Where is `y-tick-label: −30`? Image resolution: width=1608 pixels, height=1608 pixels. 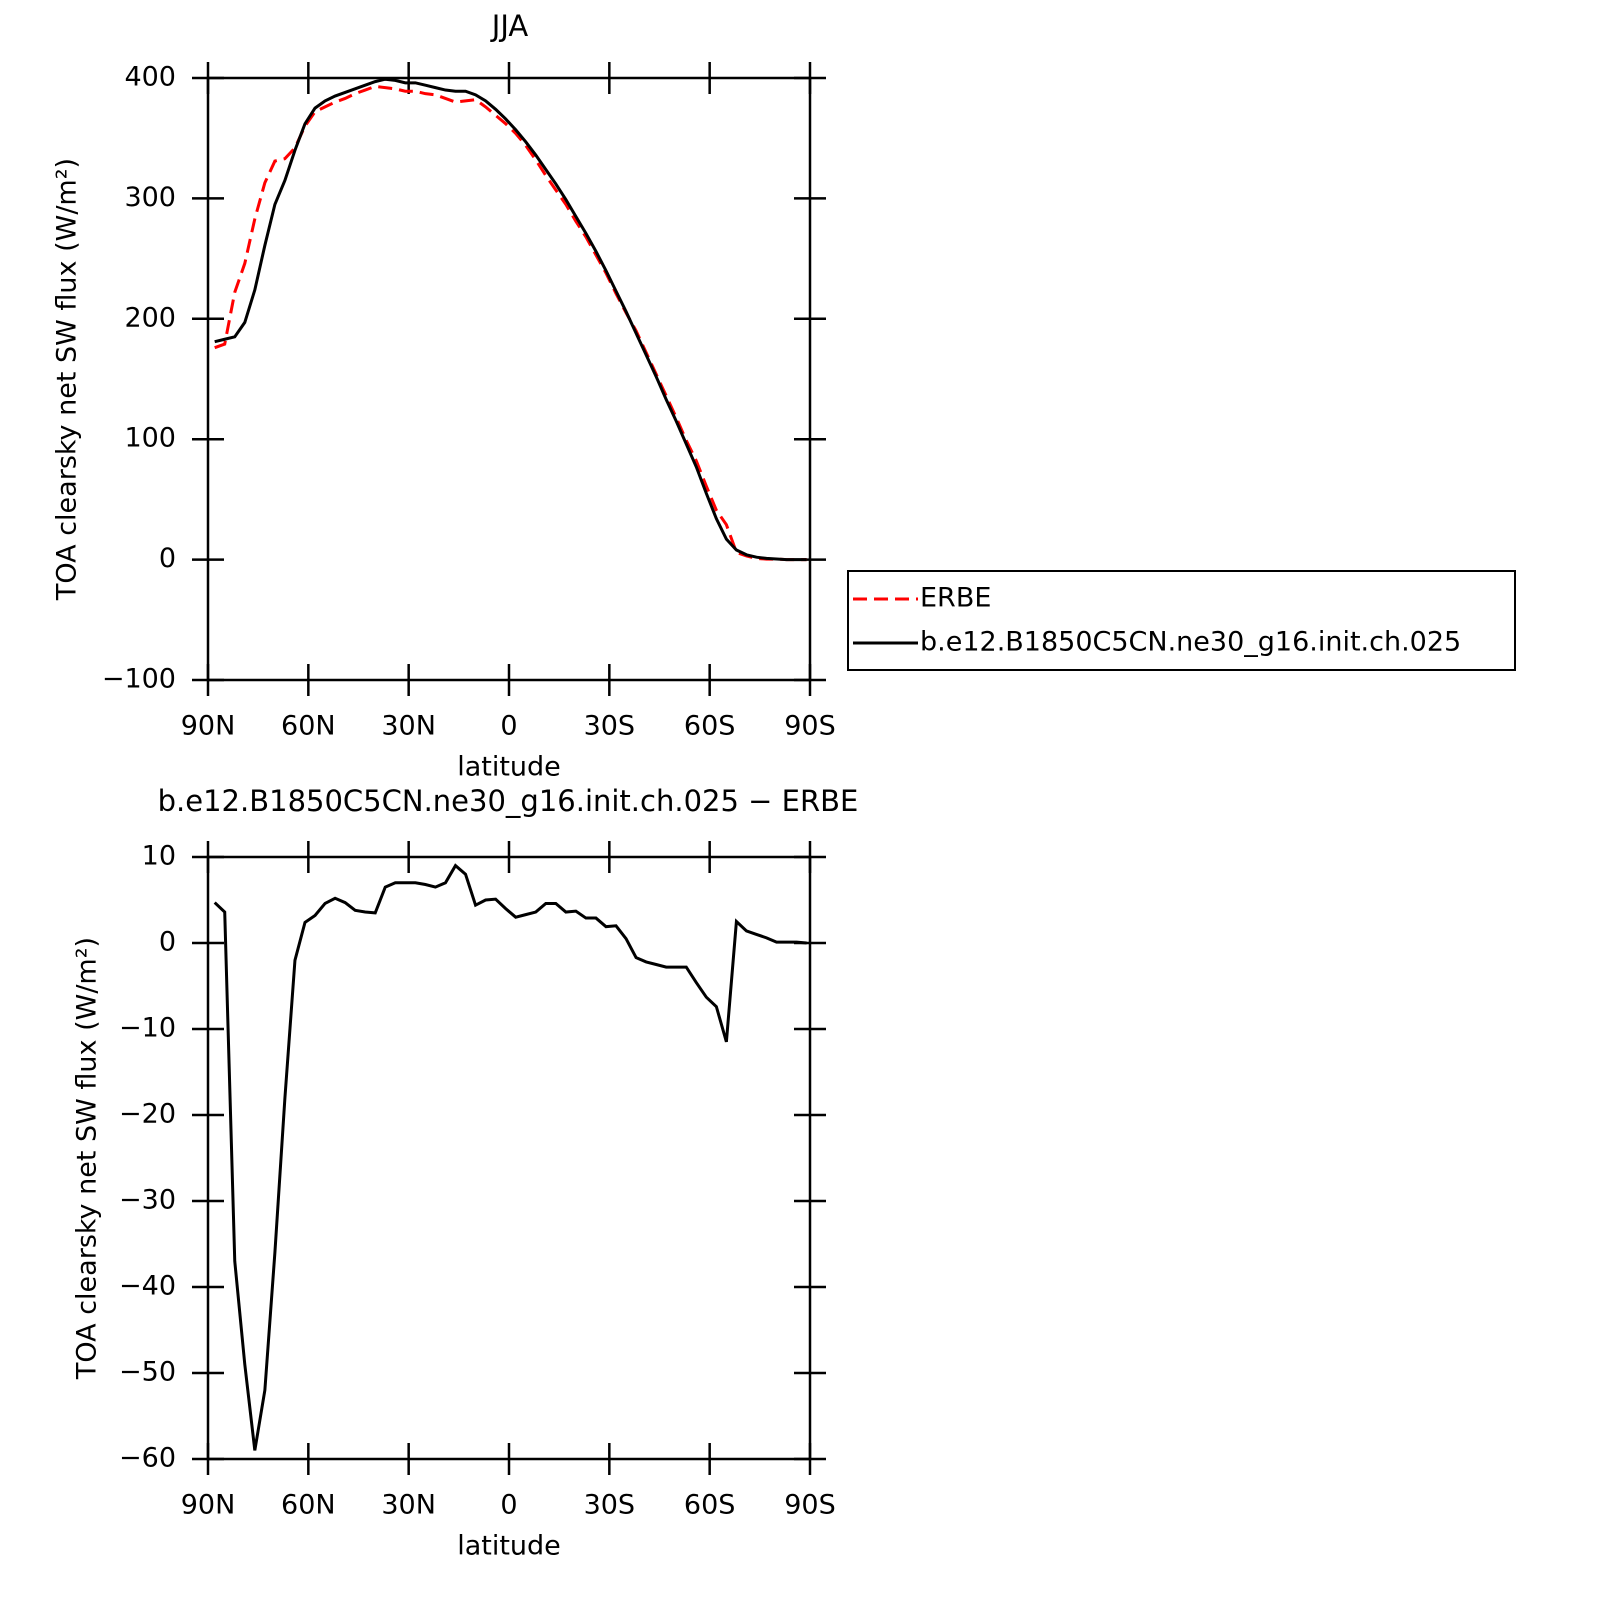
y-tick-label: −30 is located at coordinates (147, 1200).